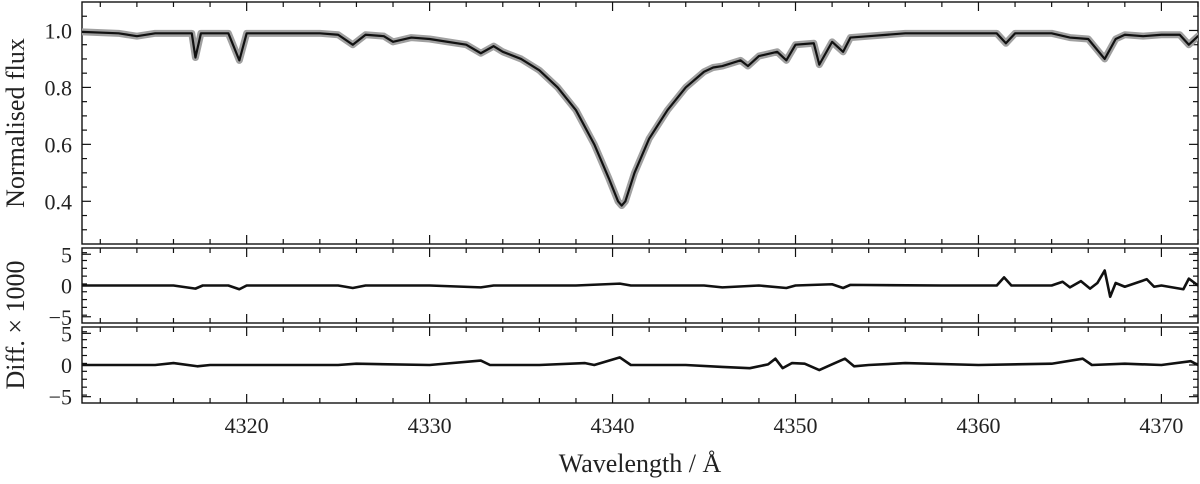 This screenshot has height=484, width=1200. Describe the element at coordinates (430, 425) in the screenshot. I see `x-tick-label: 4330` at that location.